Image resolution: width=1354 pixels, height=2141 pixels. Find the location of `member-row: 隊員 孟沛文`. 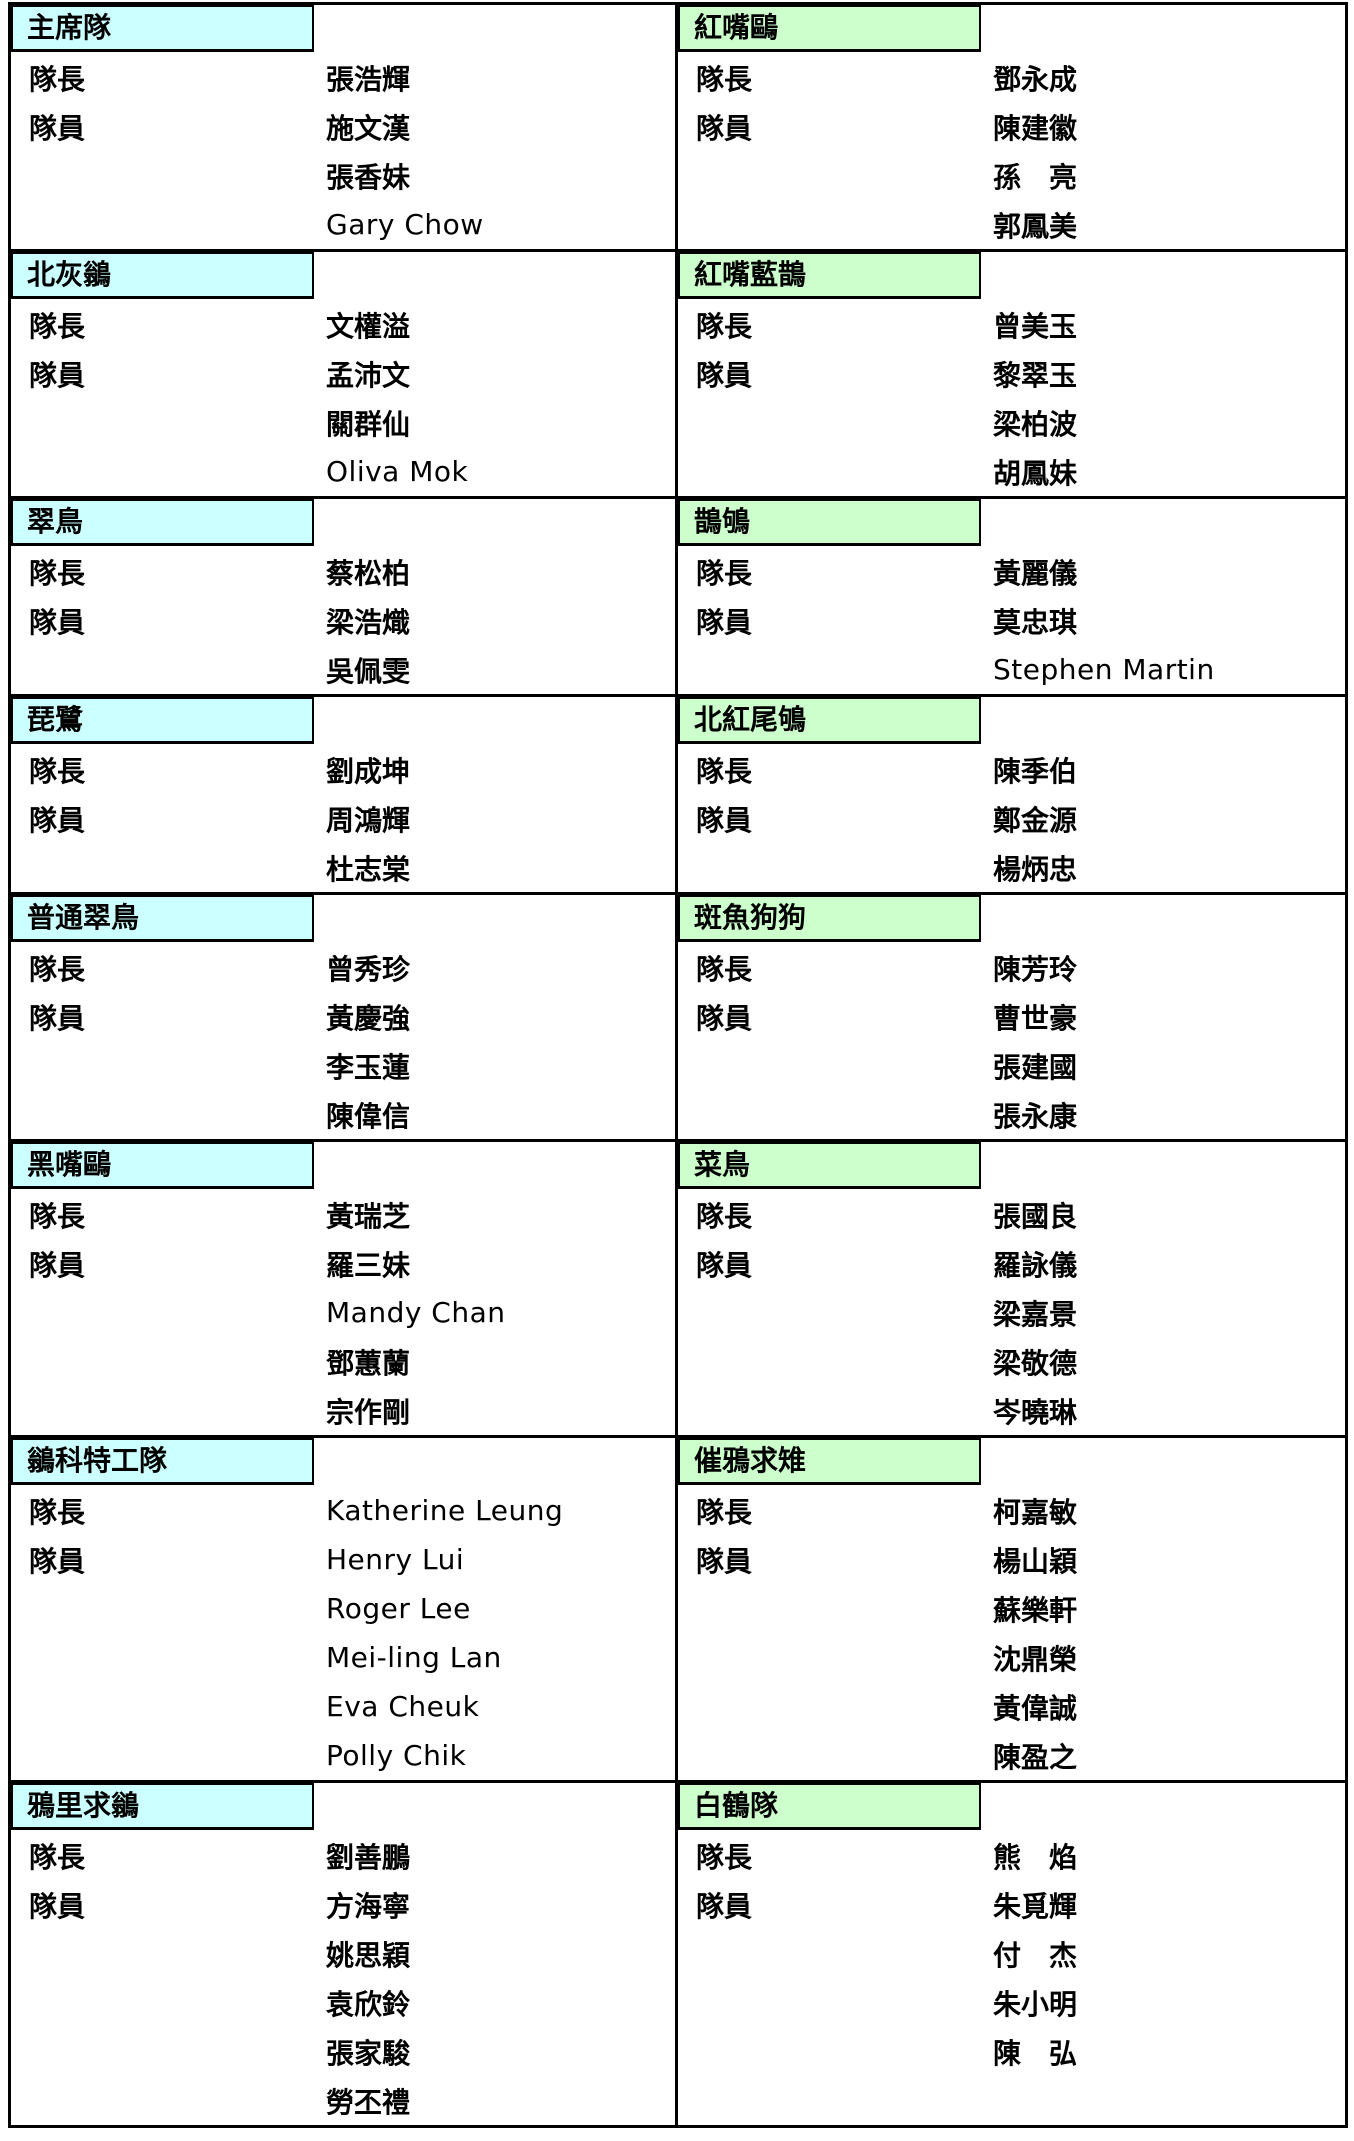

member-row: 隊員 孟沛文 is located at coordinates (343, 373).